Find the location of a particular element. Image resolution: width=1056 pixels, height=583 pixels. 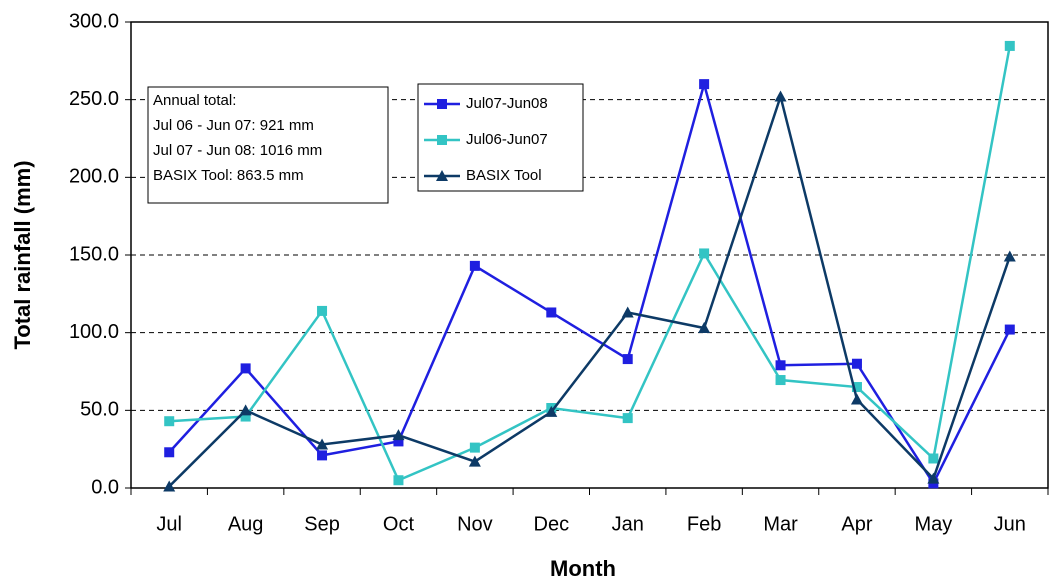

legend: Jul07-Jun08 Jul06-Jun07 BASIX Tool is located at coordinates (500, 137).